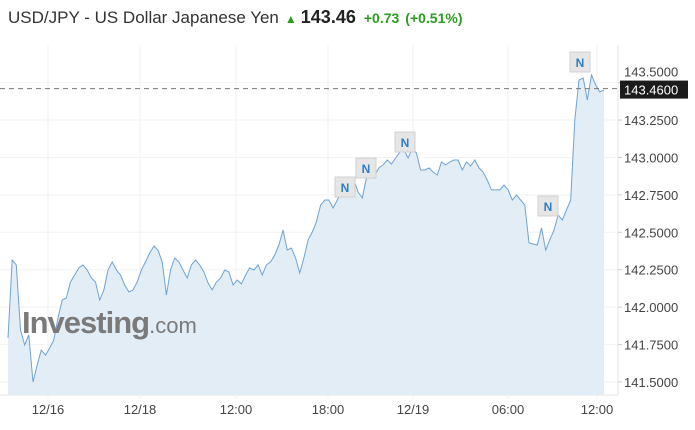 The width and height of the screenshot is (695, 430). Describe the element at coordinates (328, 409) in the screenshot. I see `x-tick-label: 18:00` at that location.